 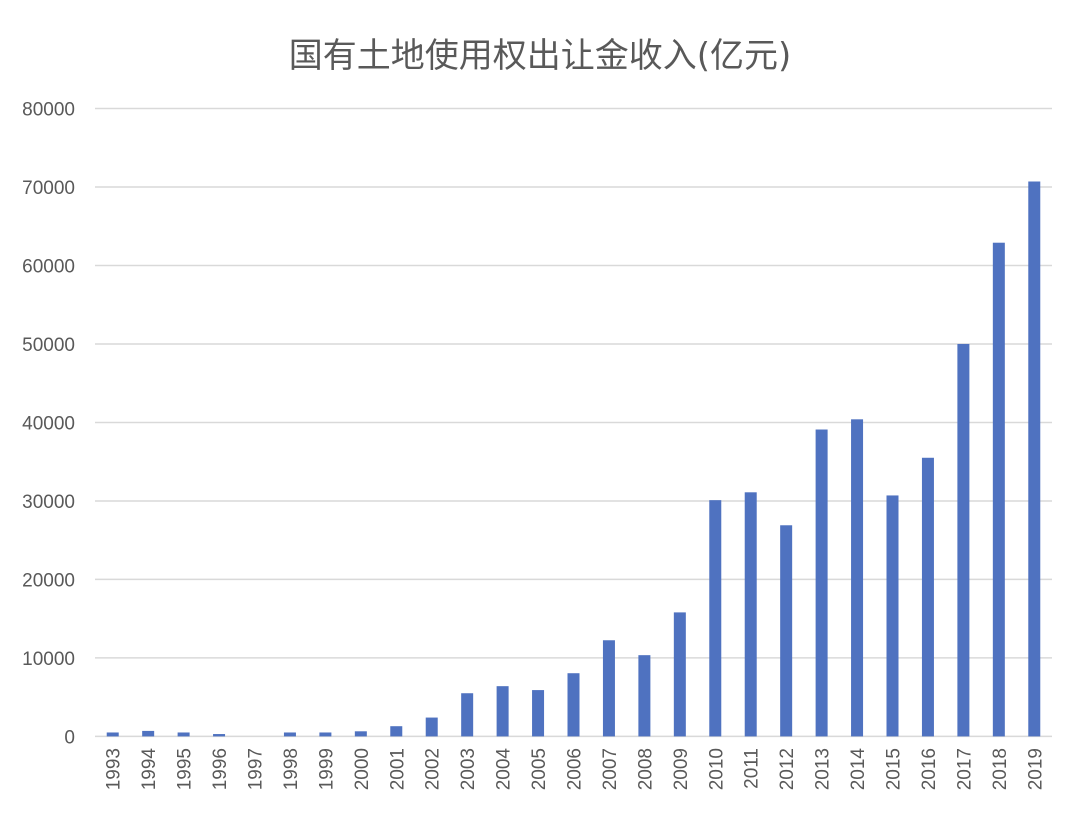 I want to click on y-tick-label: 40000, so click(x=48, y=423).